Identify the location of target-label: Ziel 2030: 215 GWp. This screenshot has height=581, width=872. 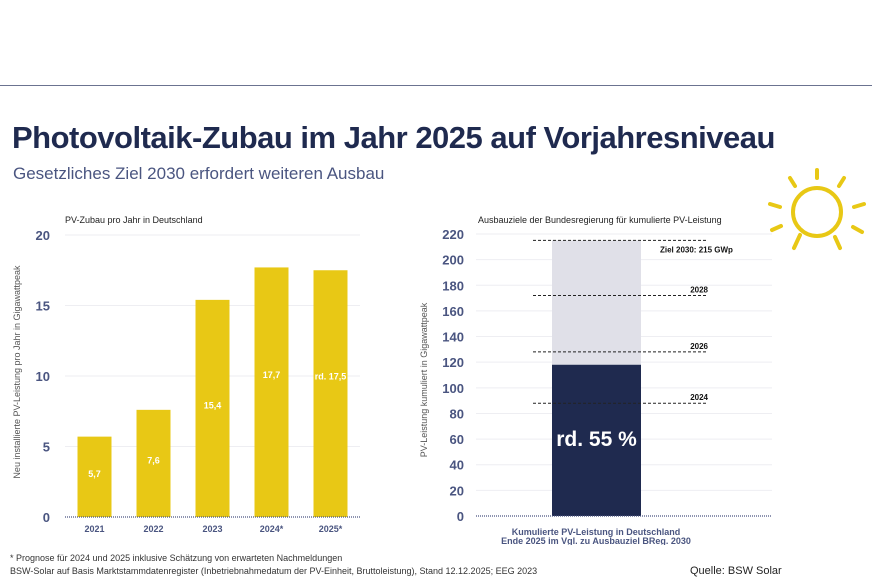
(696, 249).